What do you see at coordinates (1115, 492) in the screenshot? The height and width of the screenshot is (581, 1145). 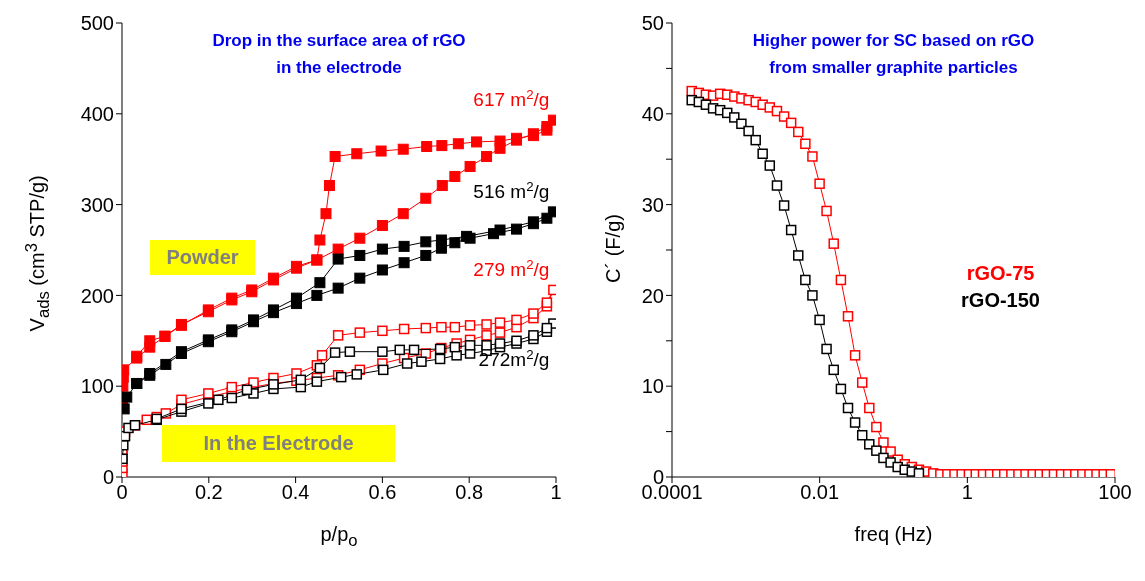 I see `x-tick-label: 100` at bounding box center [1115, 492].